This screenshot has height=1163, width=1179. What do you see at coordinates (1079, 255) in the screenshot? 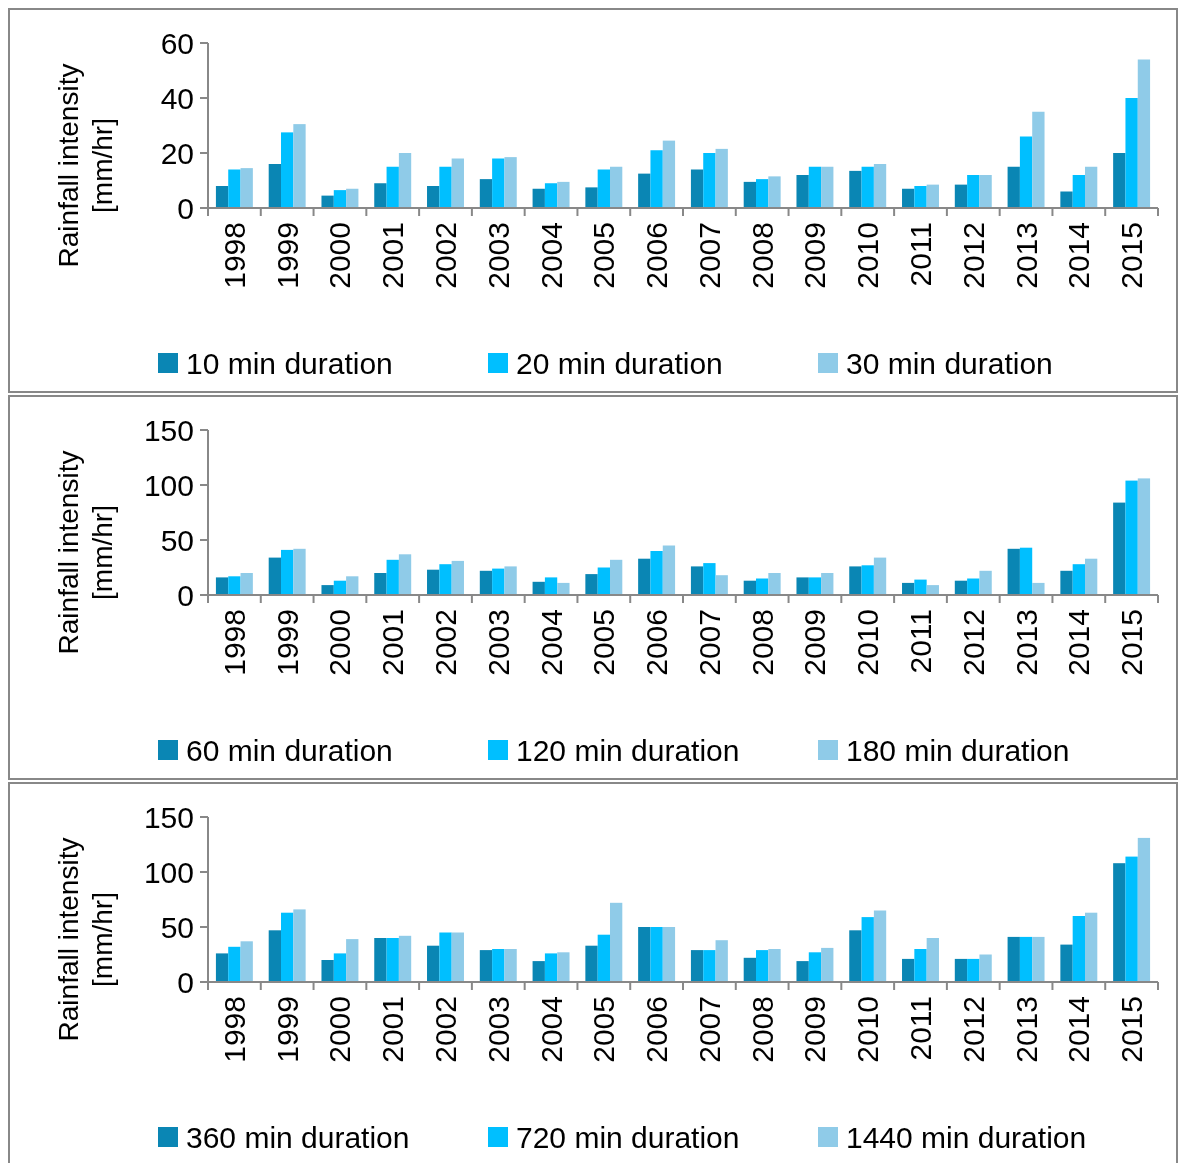
I see `x-tick-label: 2014` at bounding box center [1079, 255].